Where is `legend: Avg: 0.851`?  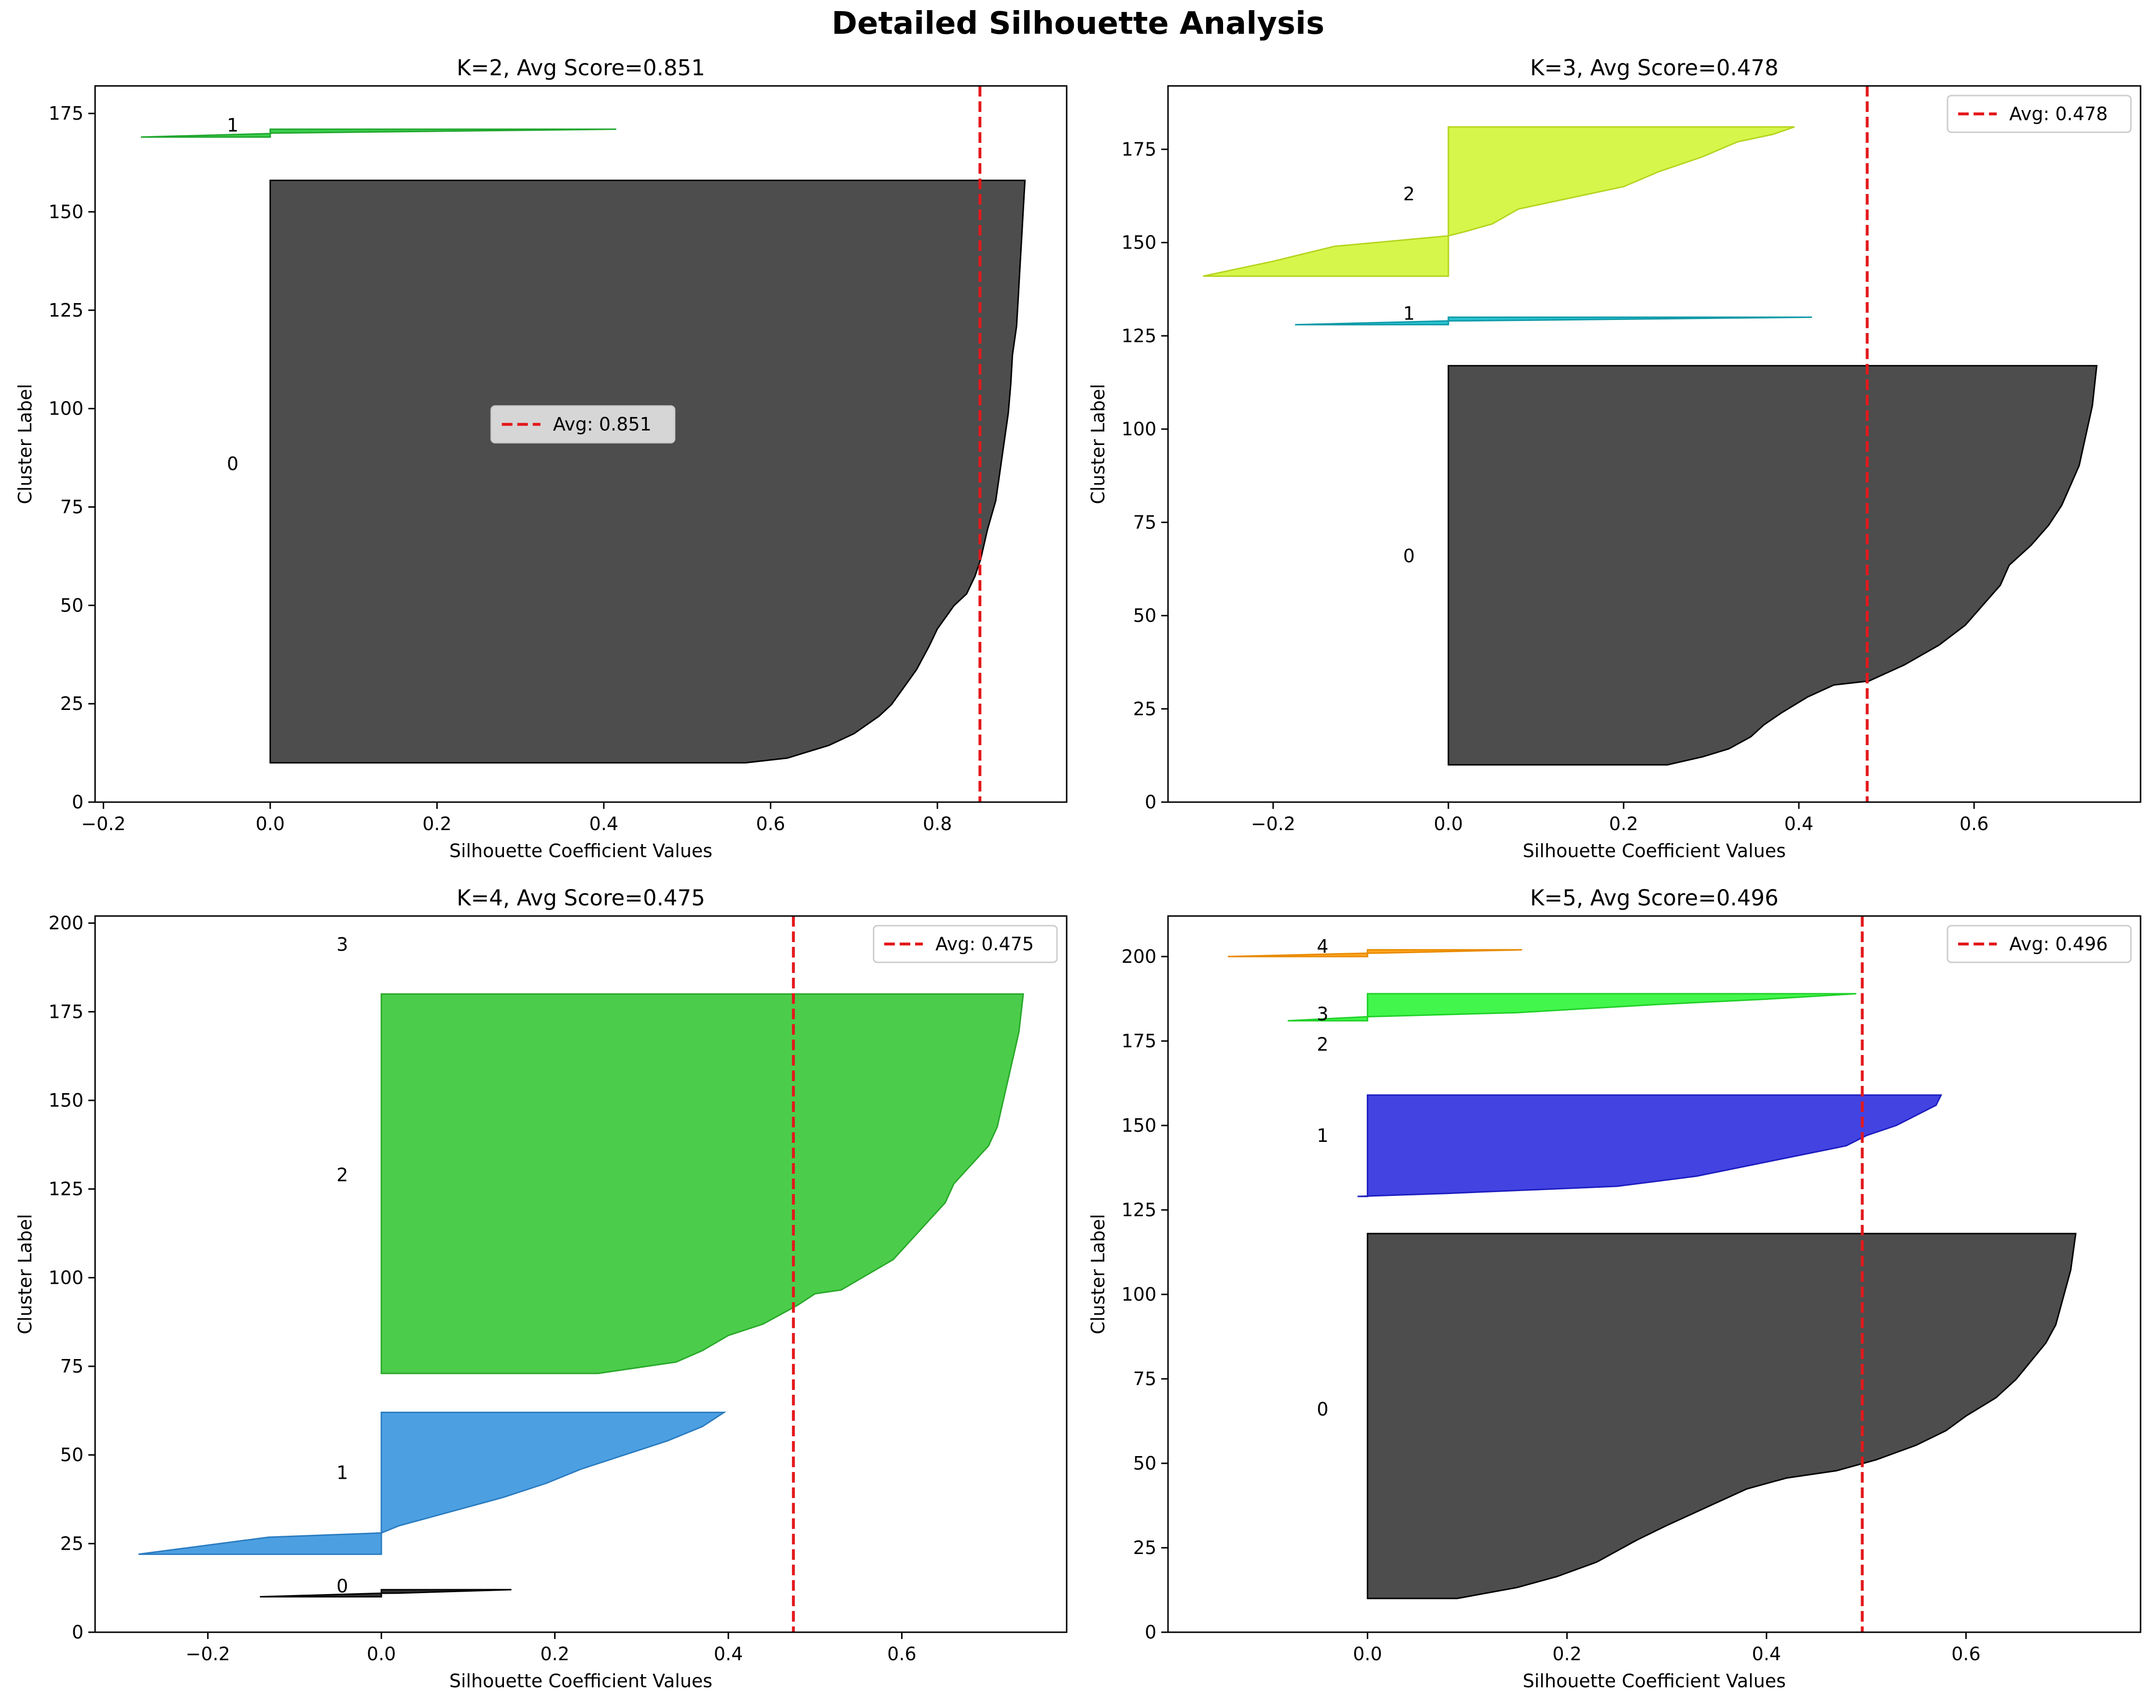 legend: Avg: 0.851 is located at coordinates (583, 424).